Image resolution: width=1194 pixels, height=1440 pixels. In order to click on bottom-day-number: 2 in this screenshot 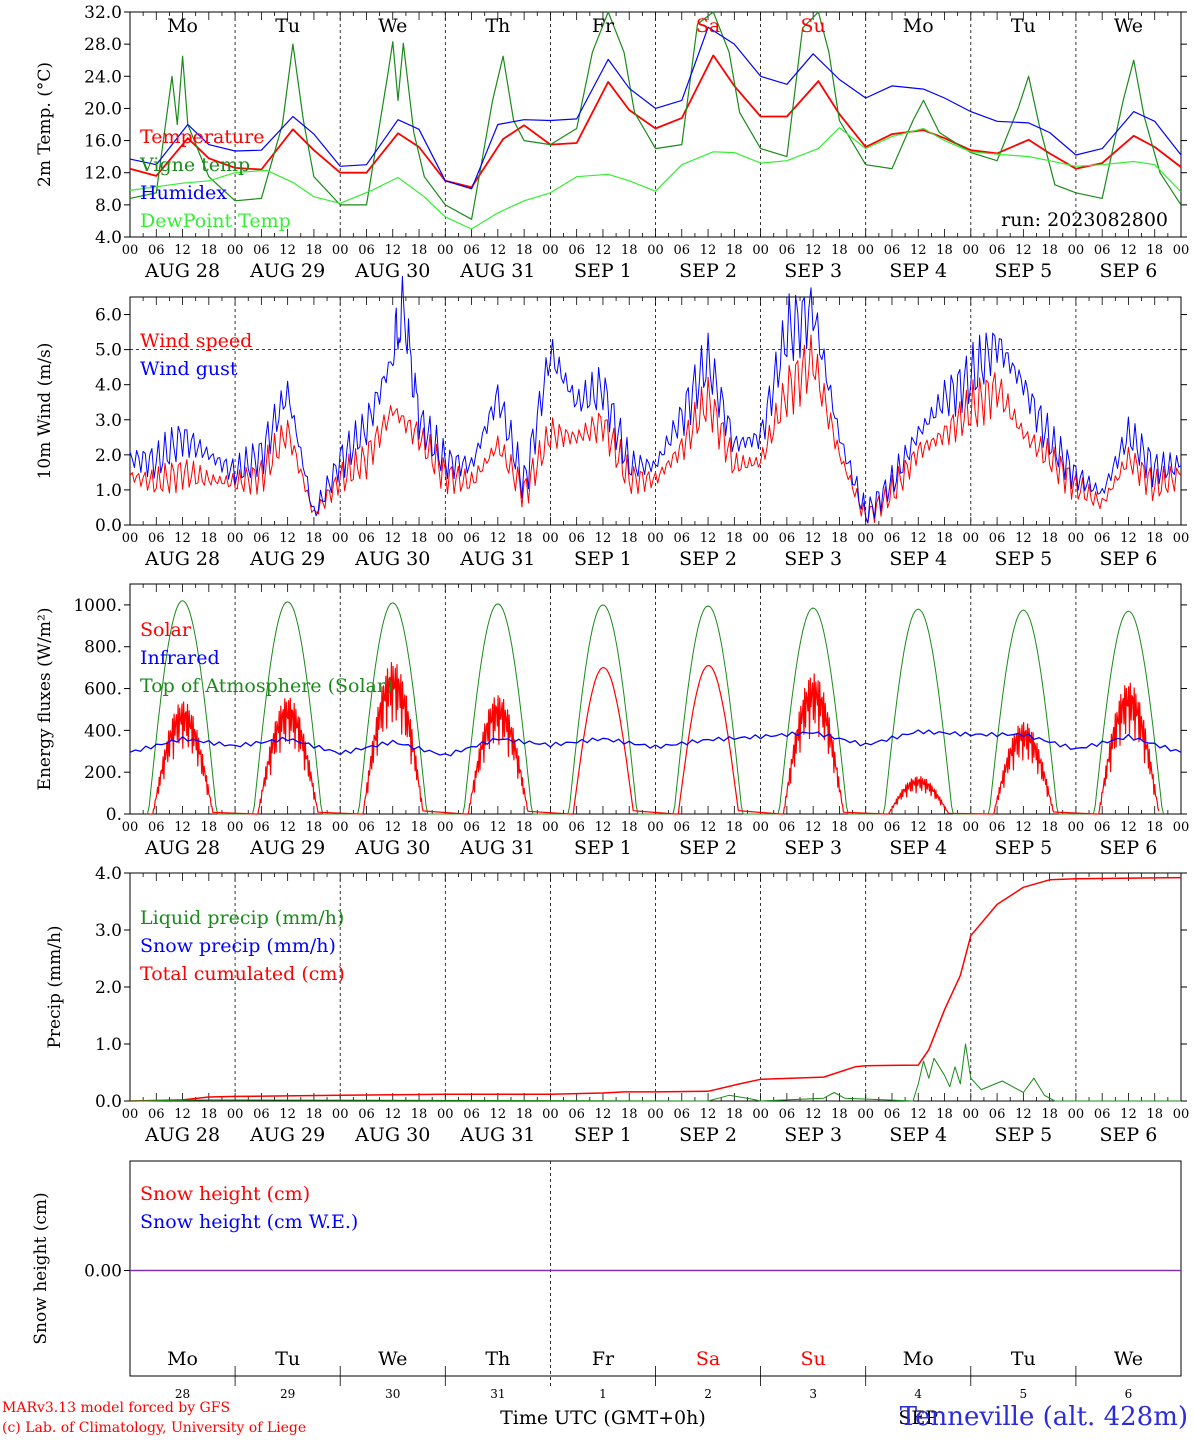, I will do `click(708, 1394)`.